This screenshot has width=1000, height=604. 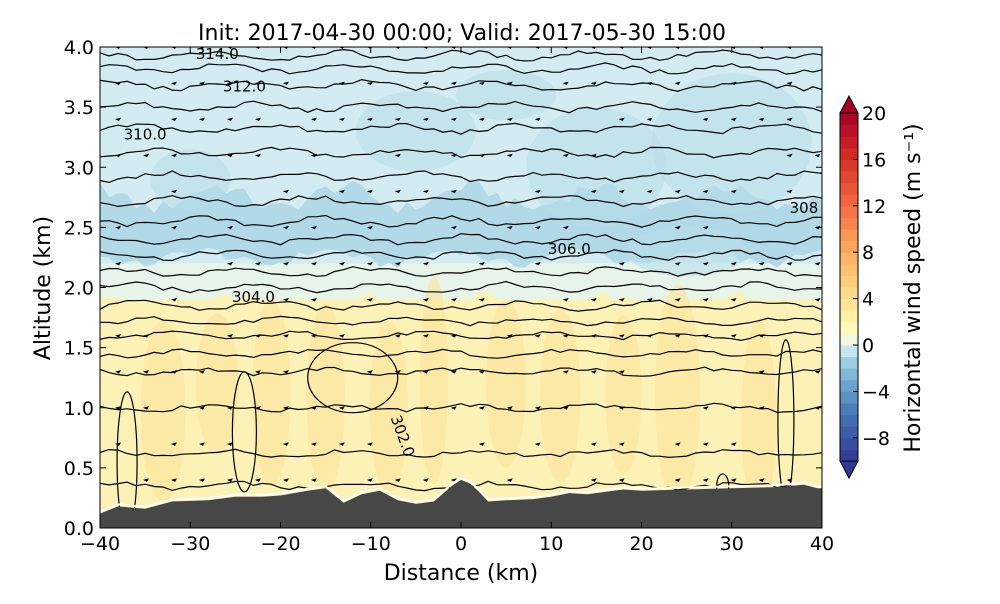 What do you see at coordinates (868, 253) in the screenshot?
I see `colorbar-tick-label: 8` at bounding box center [868, 253].